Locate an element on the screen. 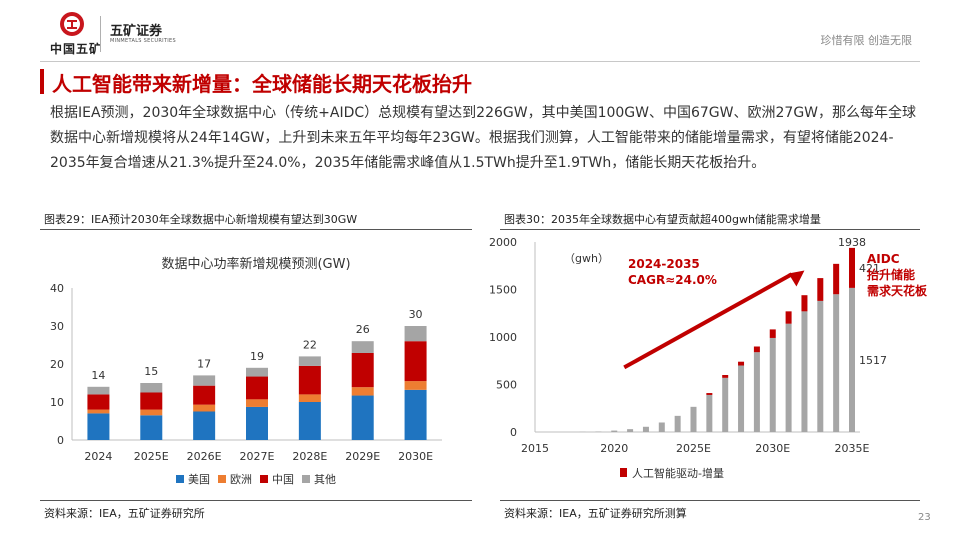 The height and width of the screenshot is (540, 960). bar-total-label: 26 is located at coordinates (363, 329).